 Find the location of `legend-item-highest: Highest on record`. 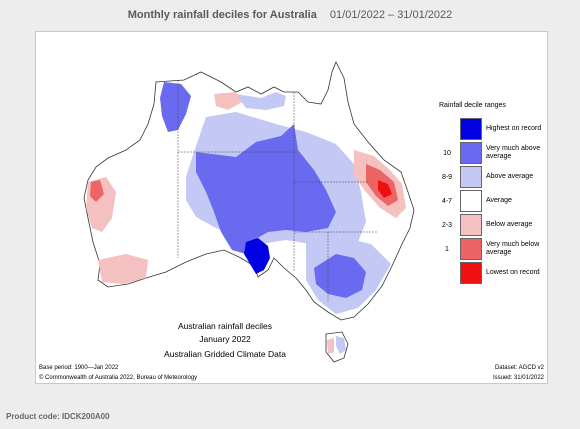

legend-item-highest: Highest on record is located at coordinates (495, 129).